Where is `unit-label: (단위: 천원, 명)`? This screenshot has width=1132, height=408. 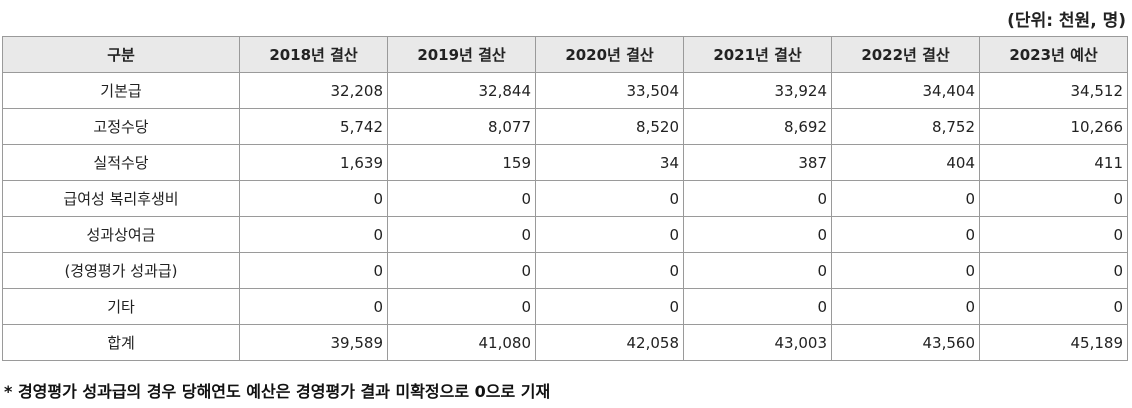 unit-label: (단위: 천원, 명) is located at coordinates (1066, 21).